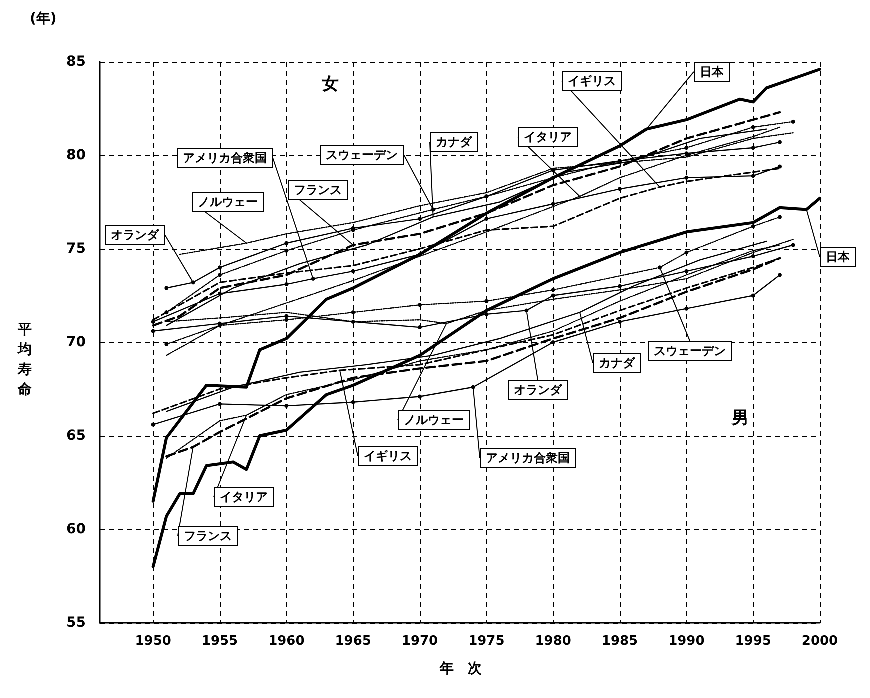  What do you see at coordinates (76, 249) in the screenshot?
I see `y-tick-label: 75` at bounding box center [76, 249].